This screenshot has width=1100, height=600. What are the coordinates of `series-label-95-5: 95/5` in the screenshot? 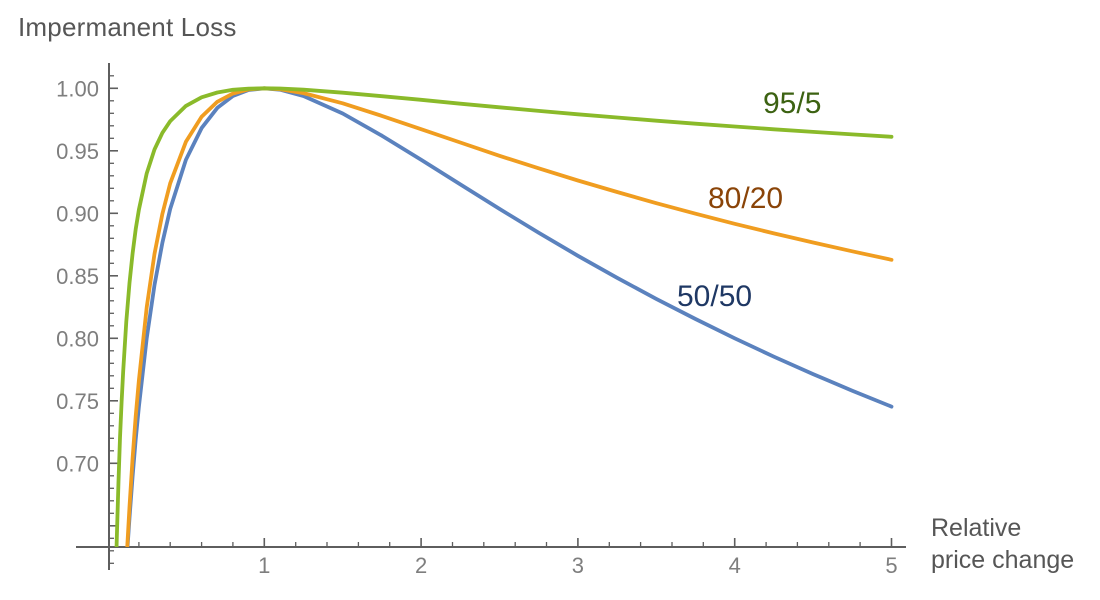 It's located at (792, 103).